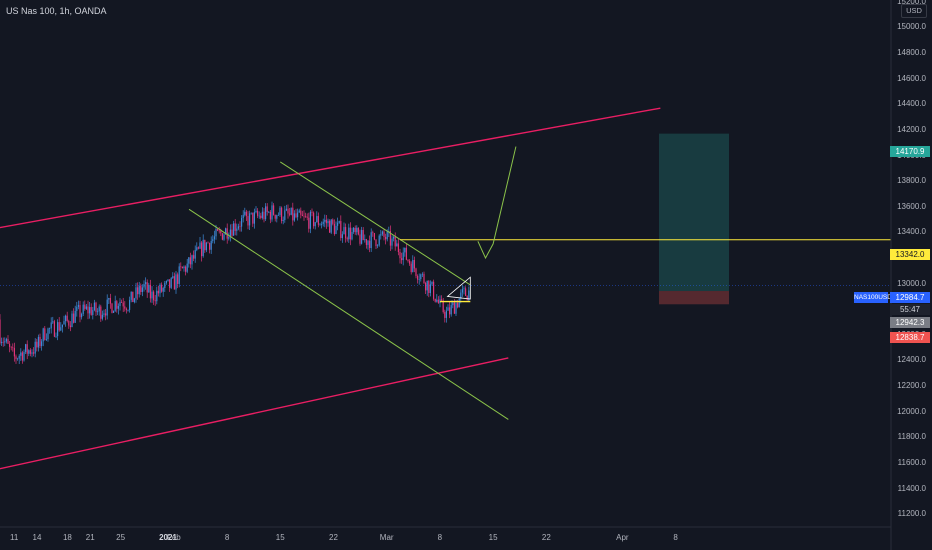  Describe the element at coordinates (458, 288) in the screenshot. I see `flag-triangle` at that location.